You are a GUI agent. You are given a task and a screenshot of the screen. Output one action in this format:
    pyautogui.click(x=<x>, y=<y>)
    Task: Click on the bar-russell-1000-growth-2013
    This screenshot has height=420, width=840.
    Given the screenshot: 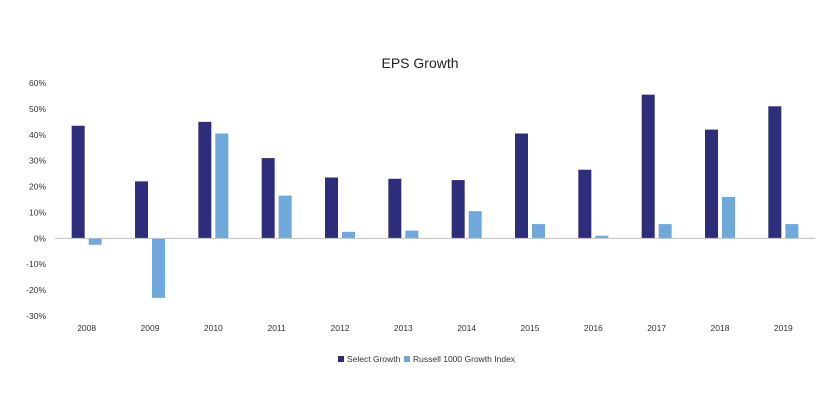 What is the action you would take?
    pyautogui.click(x=412, y=234)
    